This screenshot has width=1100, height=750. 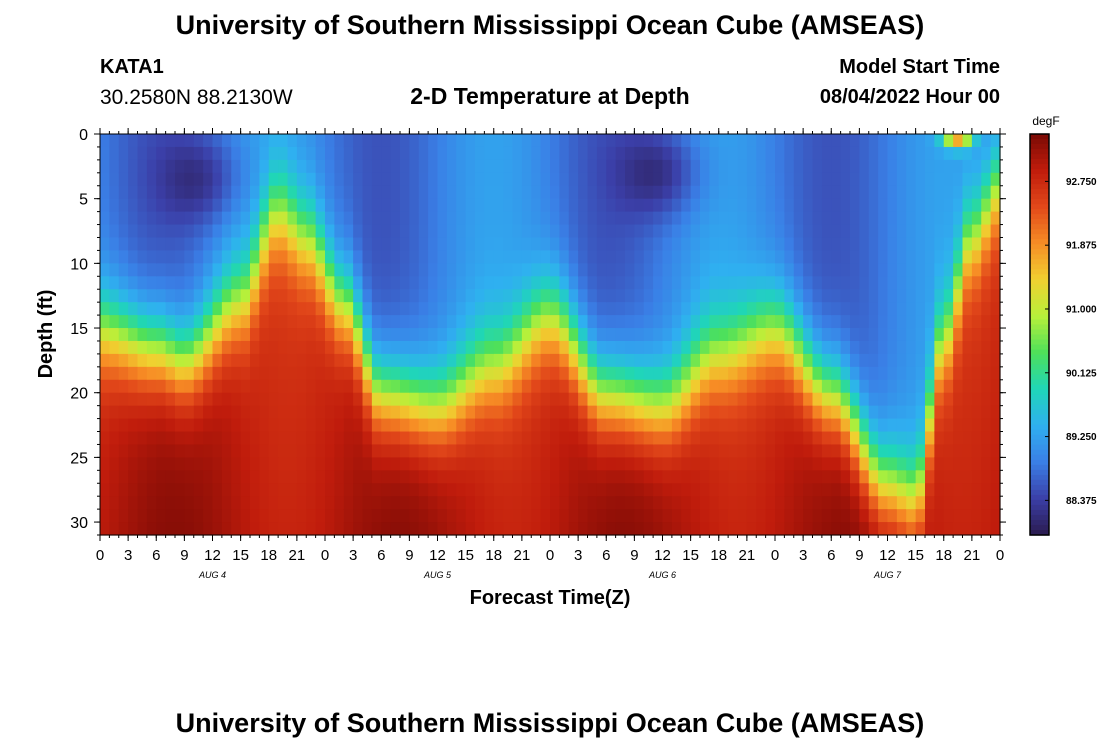 What do you see at coordinates (1081, 309) in the screenshot?
I see `colorbar-tick-label: 91.000` at bounding box center [1081, 309].